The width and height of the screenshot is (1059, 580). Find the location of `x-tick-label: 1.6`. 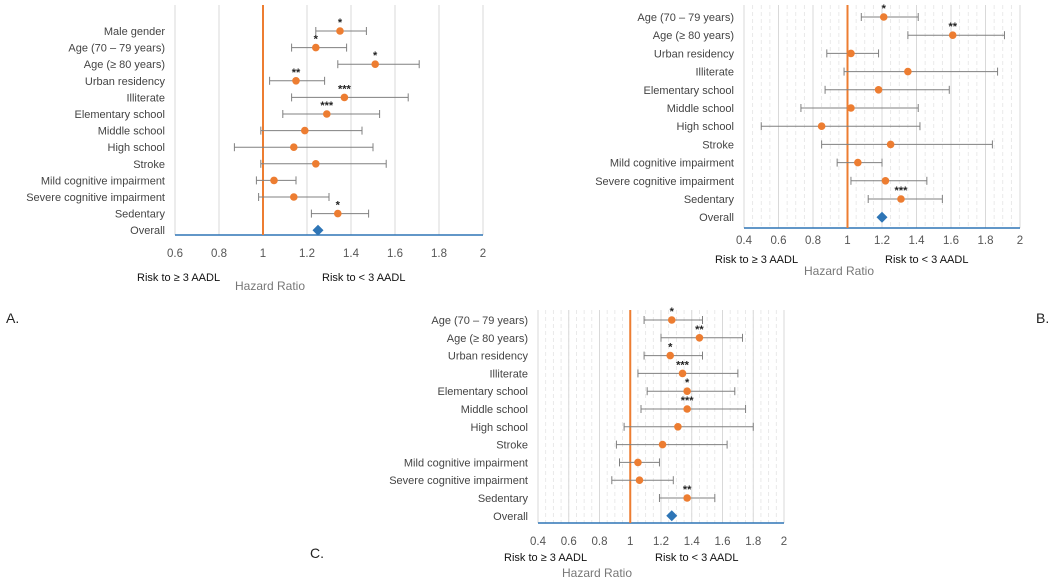

x-tick-label: 1.6 is located at coordinates (951, 241).